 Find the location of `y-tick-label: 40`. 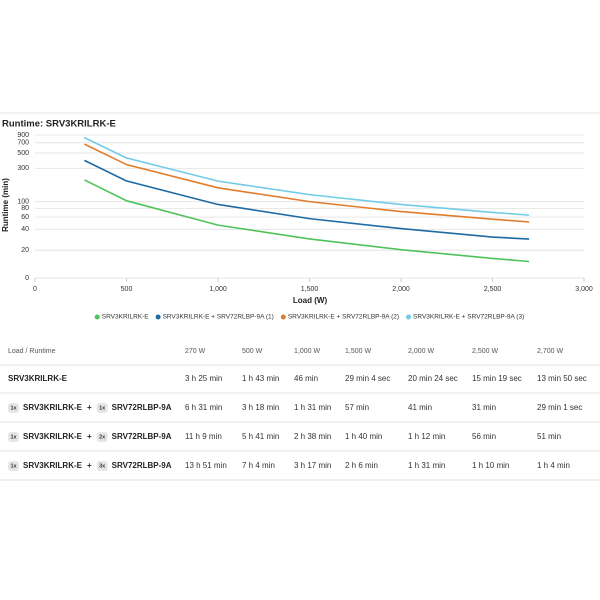

y-tick-label: 40 is located at coordinates (25, 229).